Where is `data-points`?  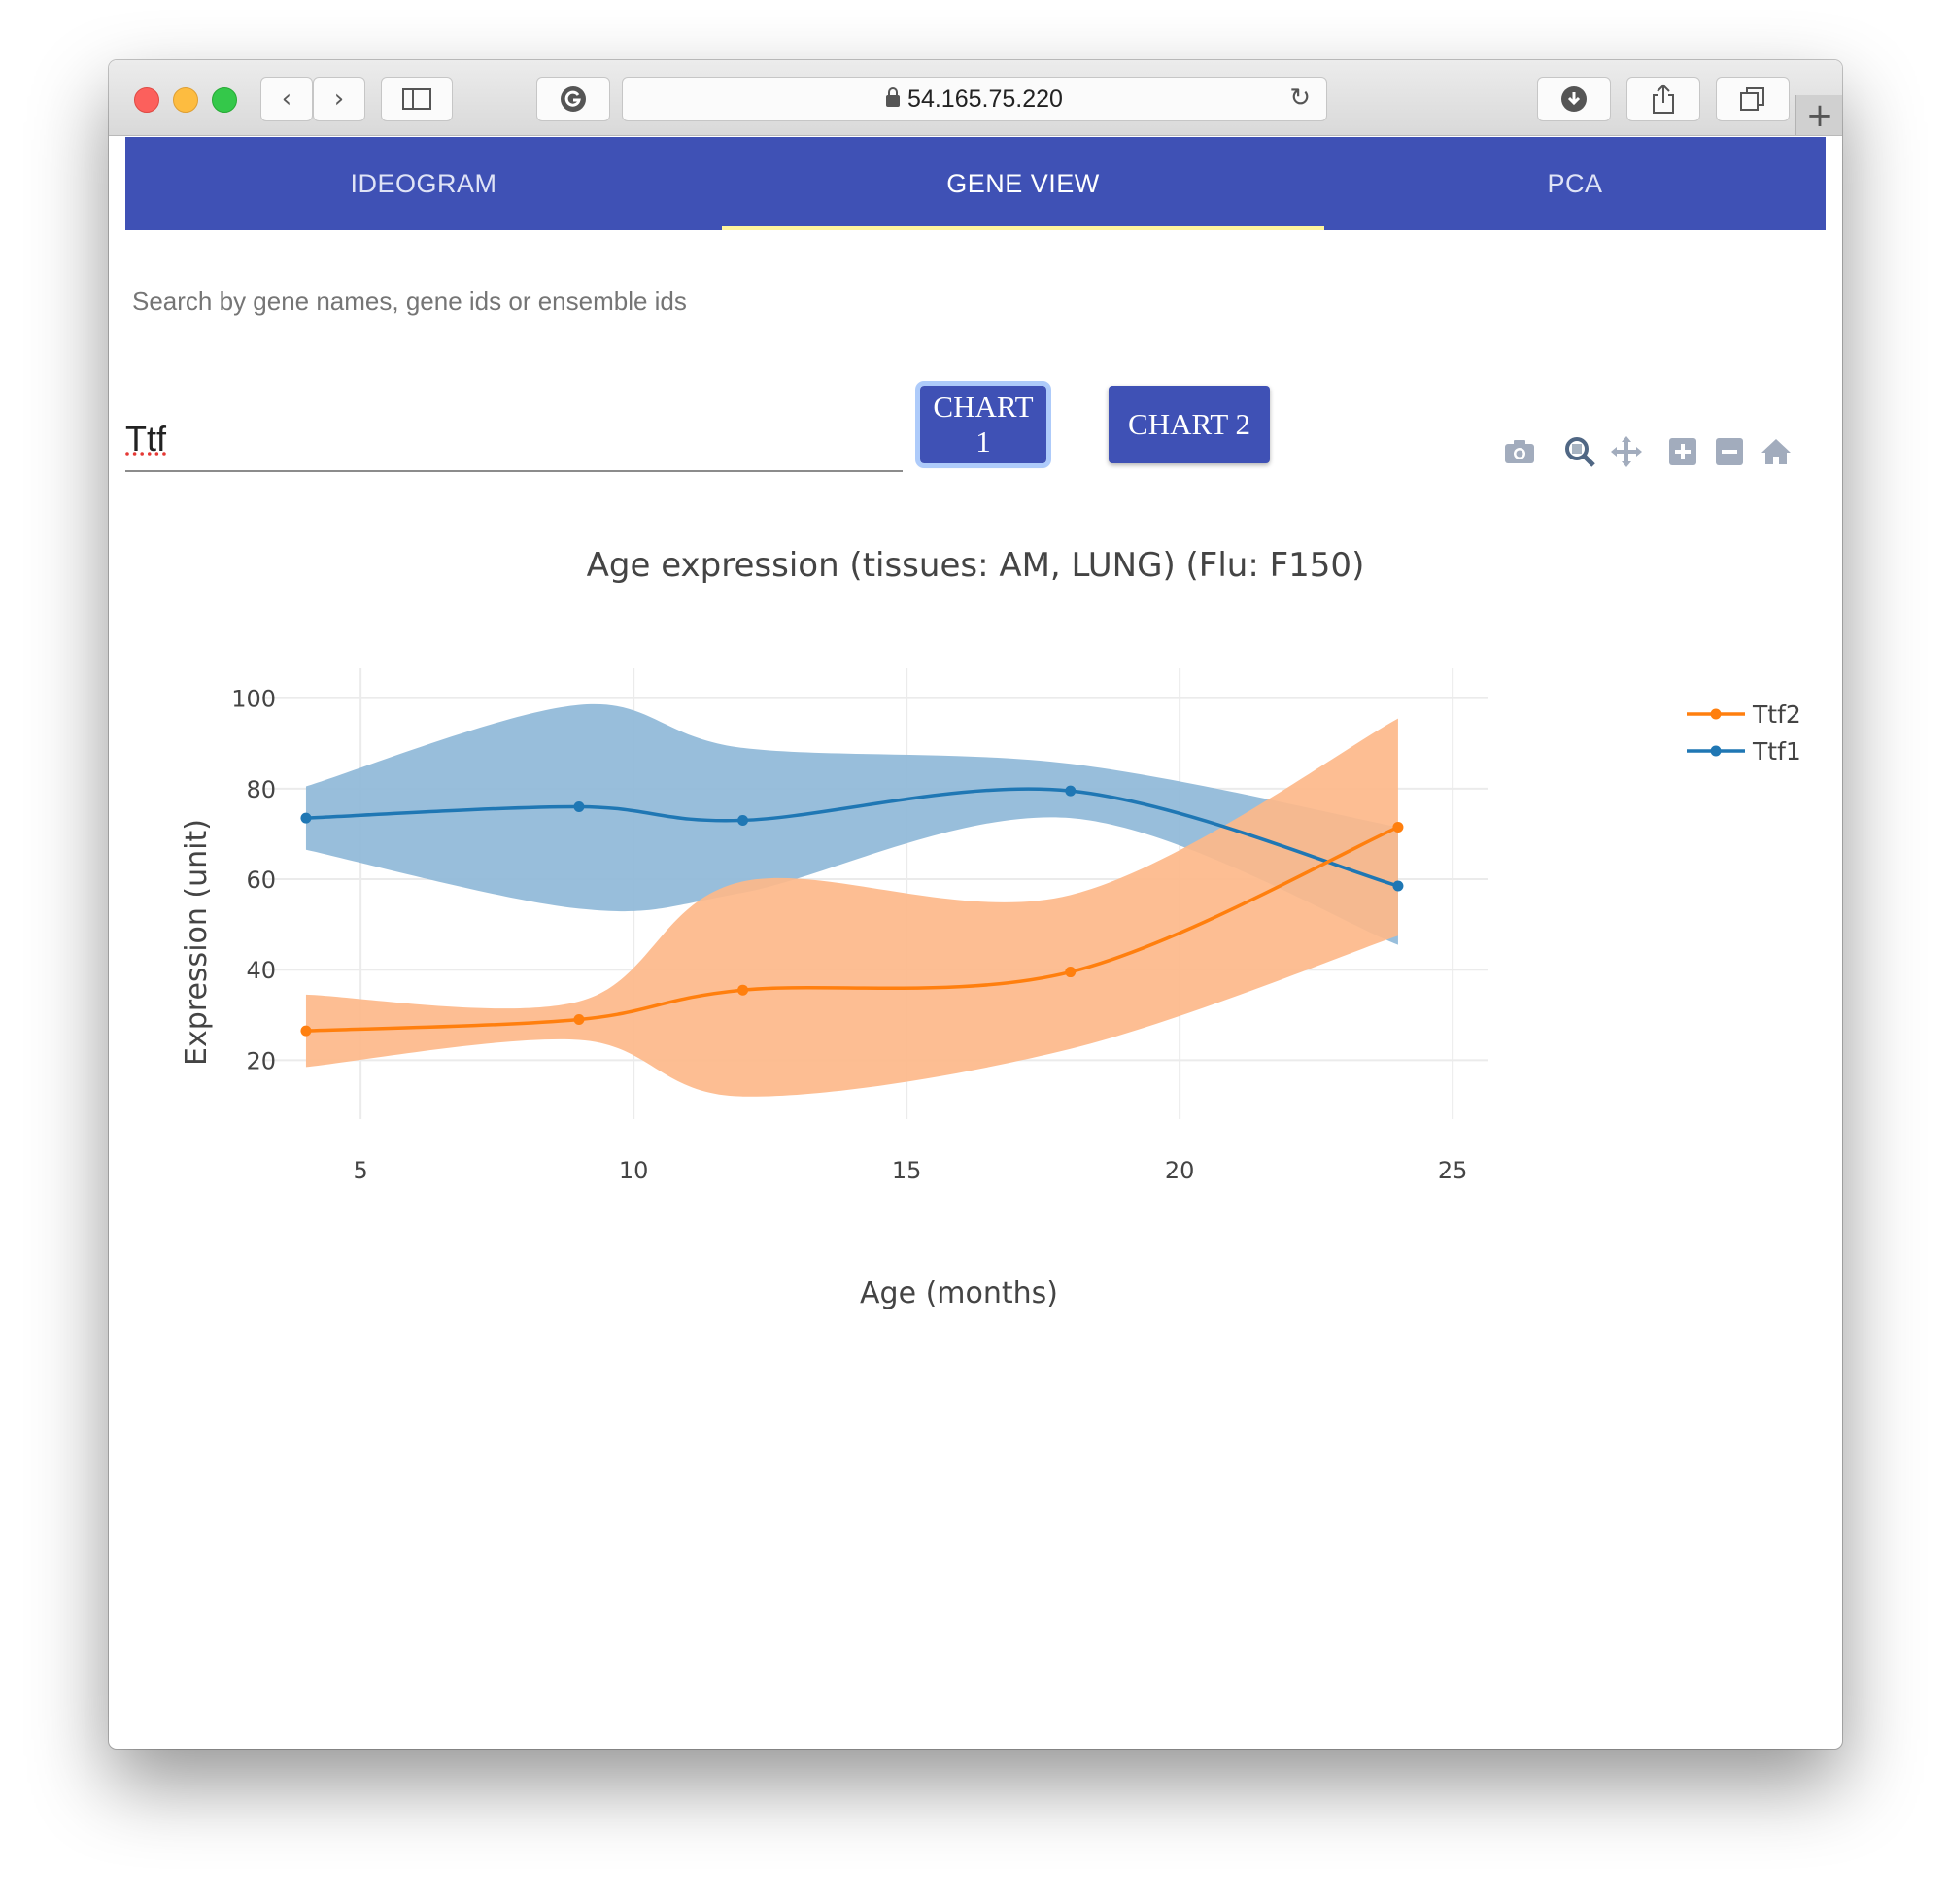
data-points is located at coordinates (852, 911).